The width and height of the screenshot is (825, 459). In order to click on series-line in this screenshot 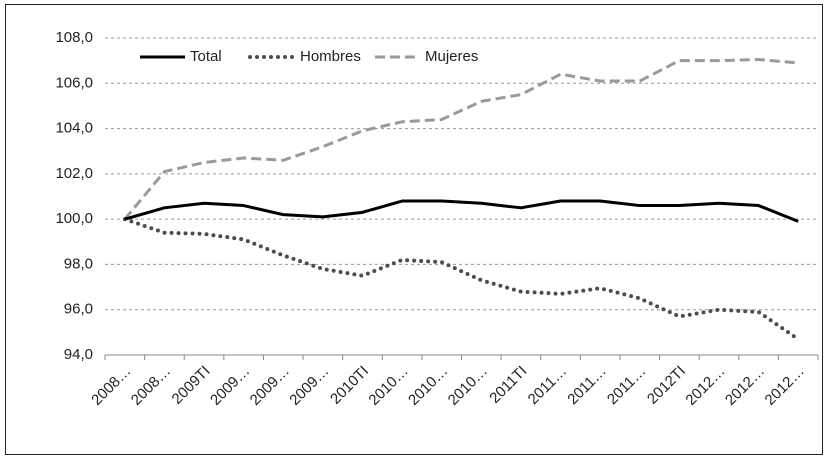, I will do `click(461, 211)`.